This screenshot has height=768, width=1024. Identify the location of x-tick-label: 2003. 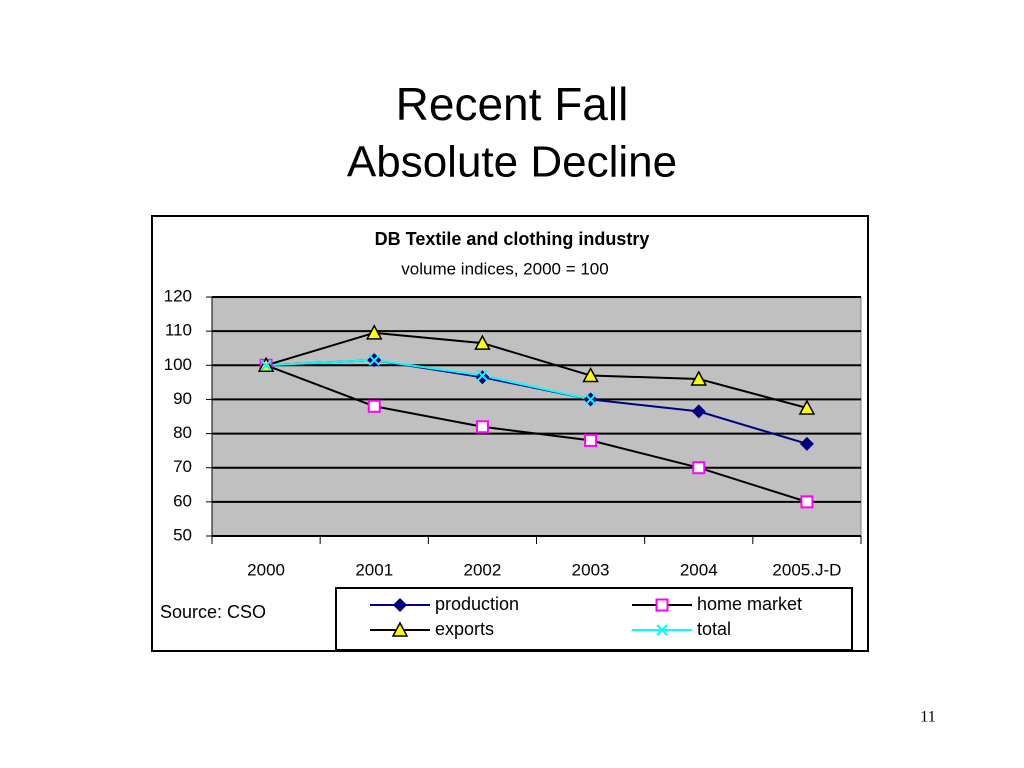
(591, 569).